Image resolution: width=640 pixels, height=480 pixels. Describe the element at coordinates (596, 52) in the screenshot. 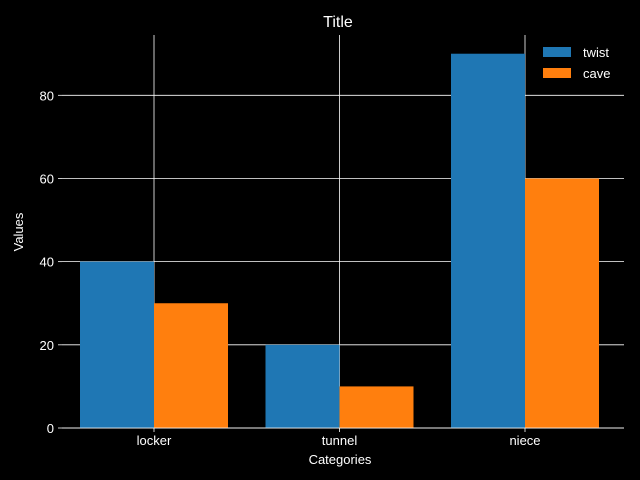

I see `legend-label-twist: twist` at that location.